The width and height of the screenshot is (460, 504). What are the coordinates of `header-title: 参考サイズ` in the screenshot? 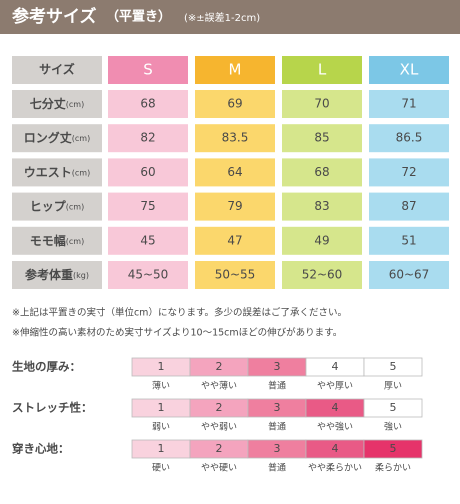 It's located at (54, 16).